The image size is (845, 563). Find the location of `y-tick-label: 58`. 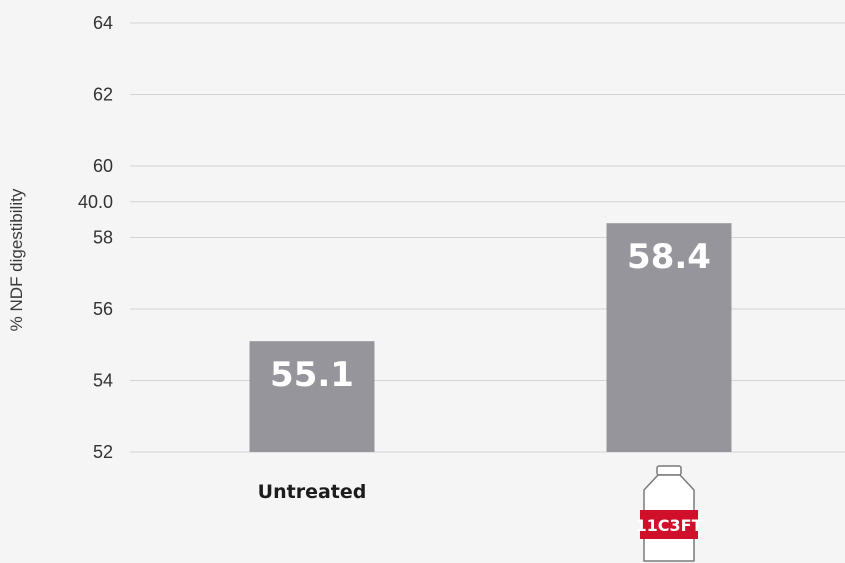

y-tick-label: 58 is located at coordinates (103, 238).